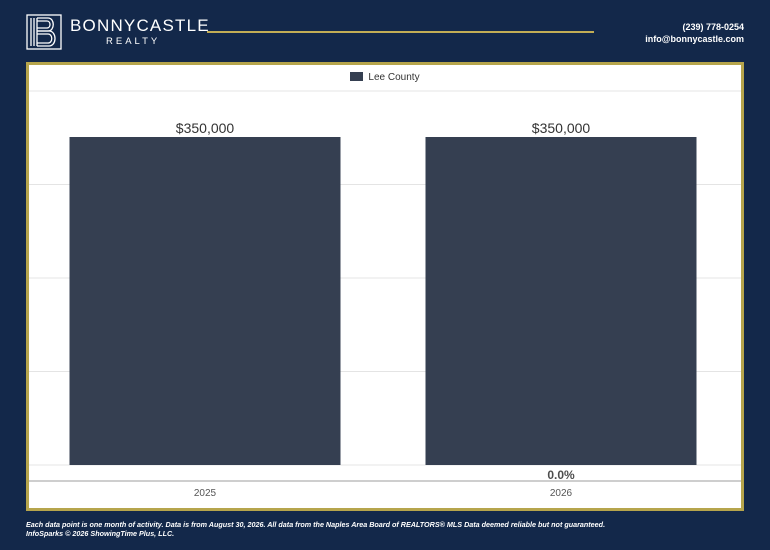 This screenshot has width=770, height=550. I want to click on percent-change-label: 0.0%, so click(561, 475).